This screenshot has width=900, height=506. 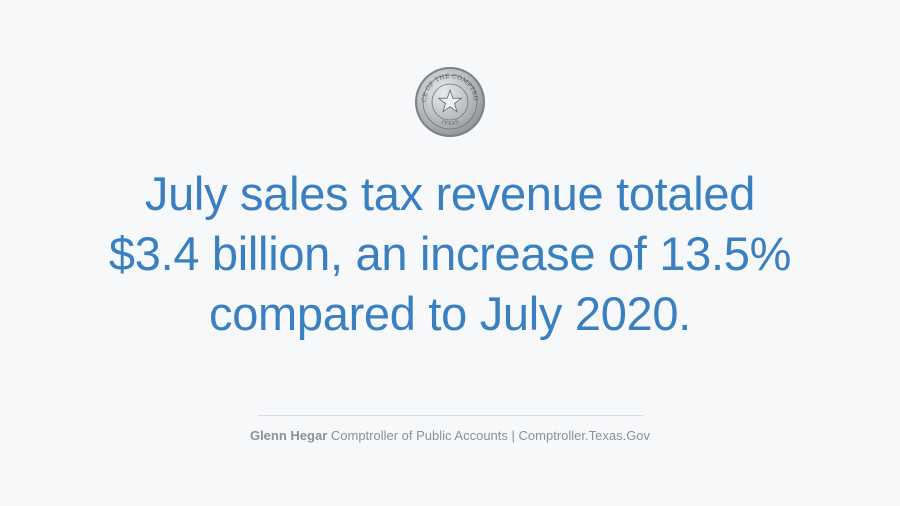 I want to click on footer-name: Glenn Hegar, so click(x=288, y=435).